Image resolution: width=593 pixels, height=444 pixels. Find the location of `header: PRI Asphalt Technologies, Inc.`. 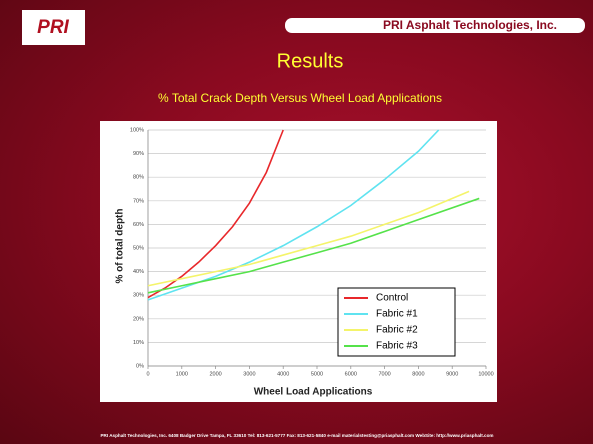

header: PRI Asphalt Technologies, Inc. is located at coordinates (470, 25).